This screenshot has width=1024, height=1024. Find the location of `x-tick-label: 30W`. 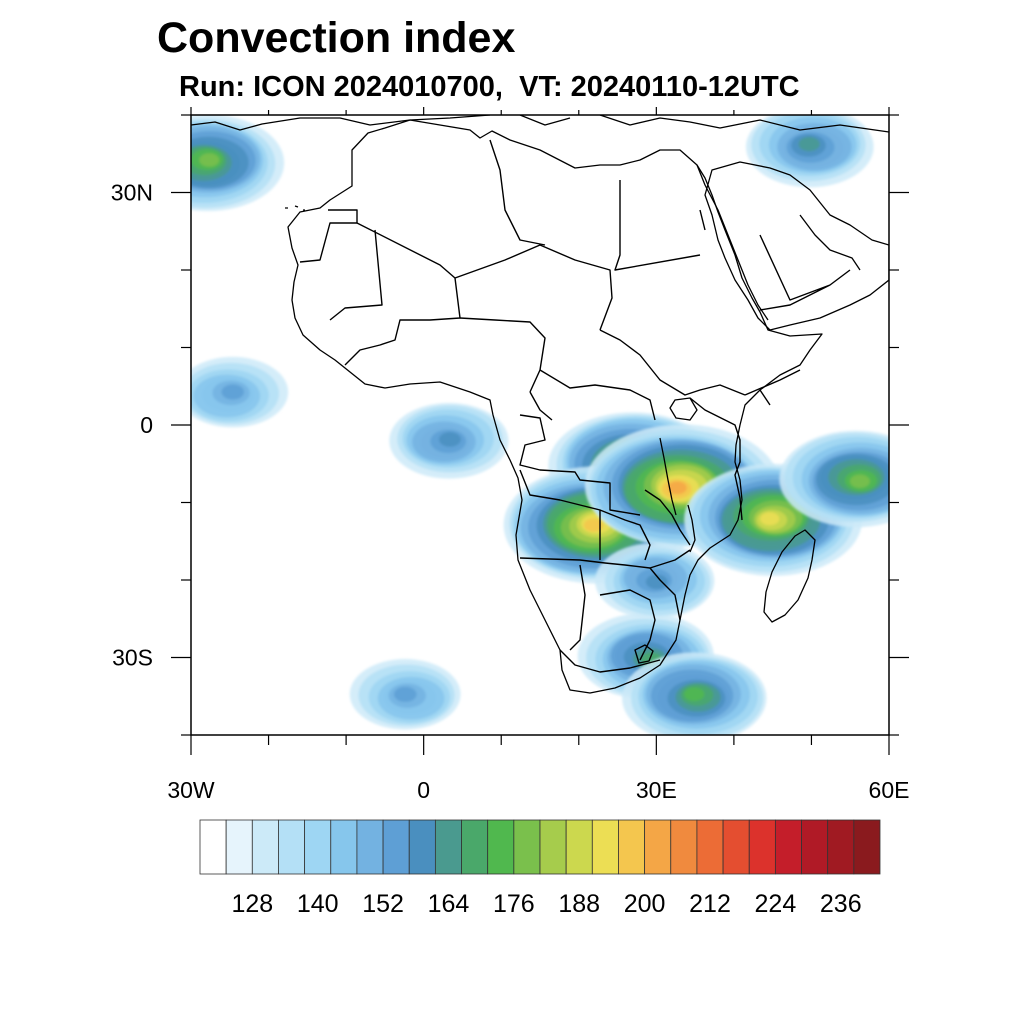

x-tick-label: 30W is located at coordinates (191, 790).